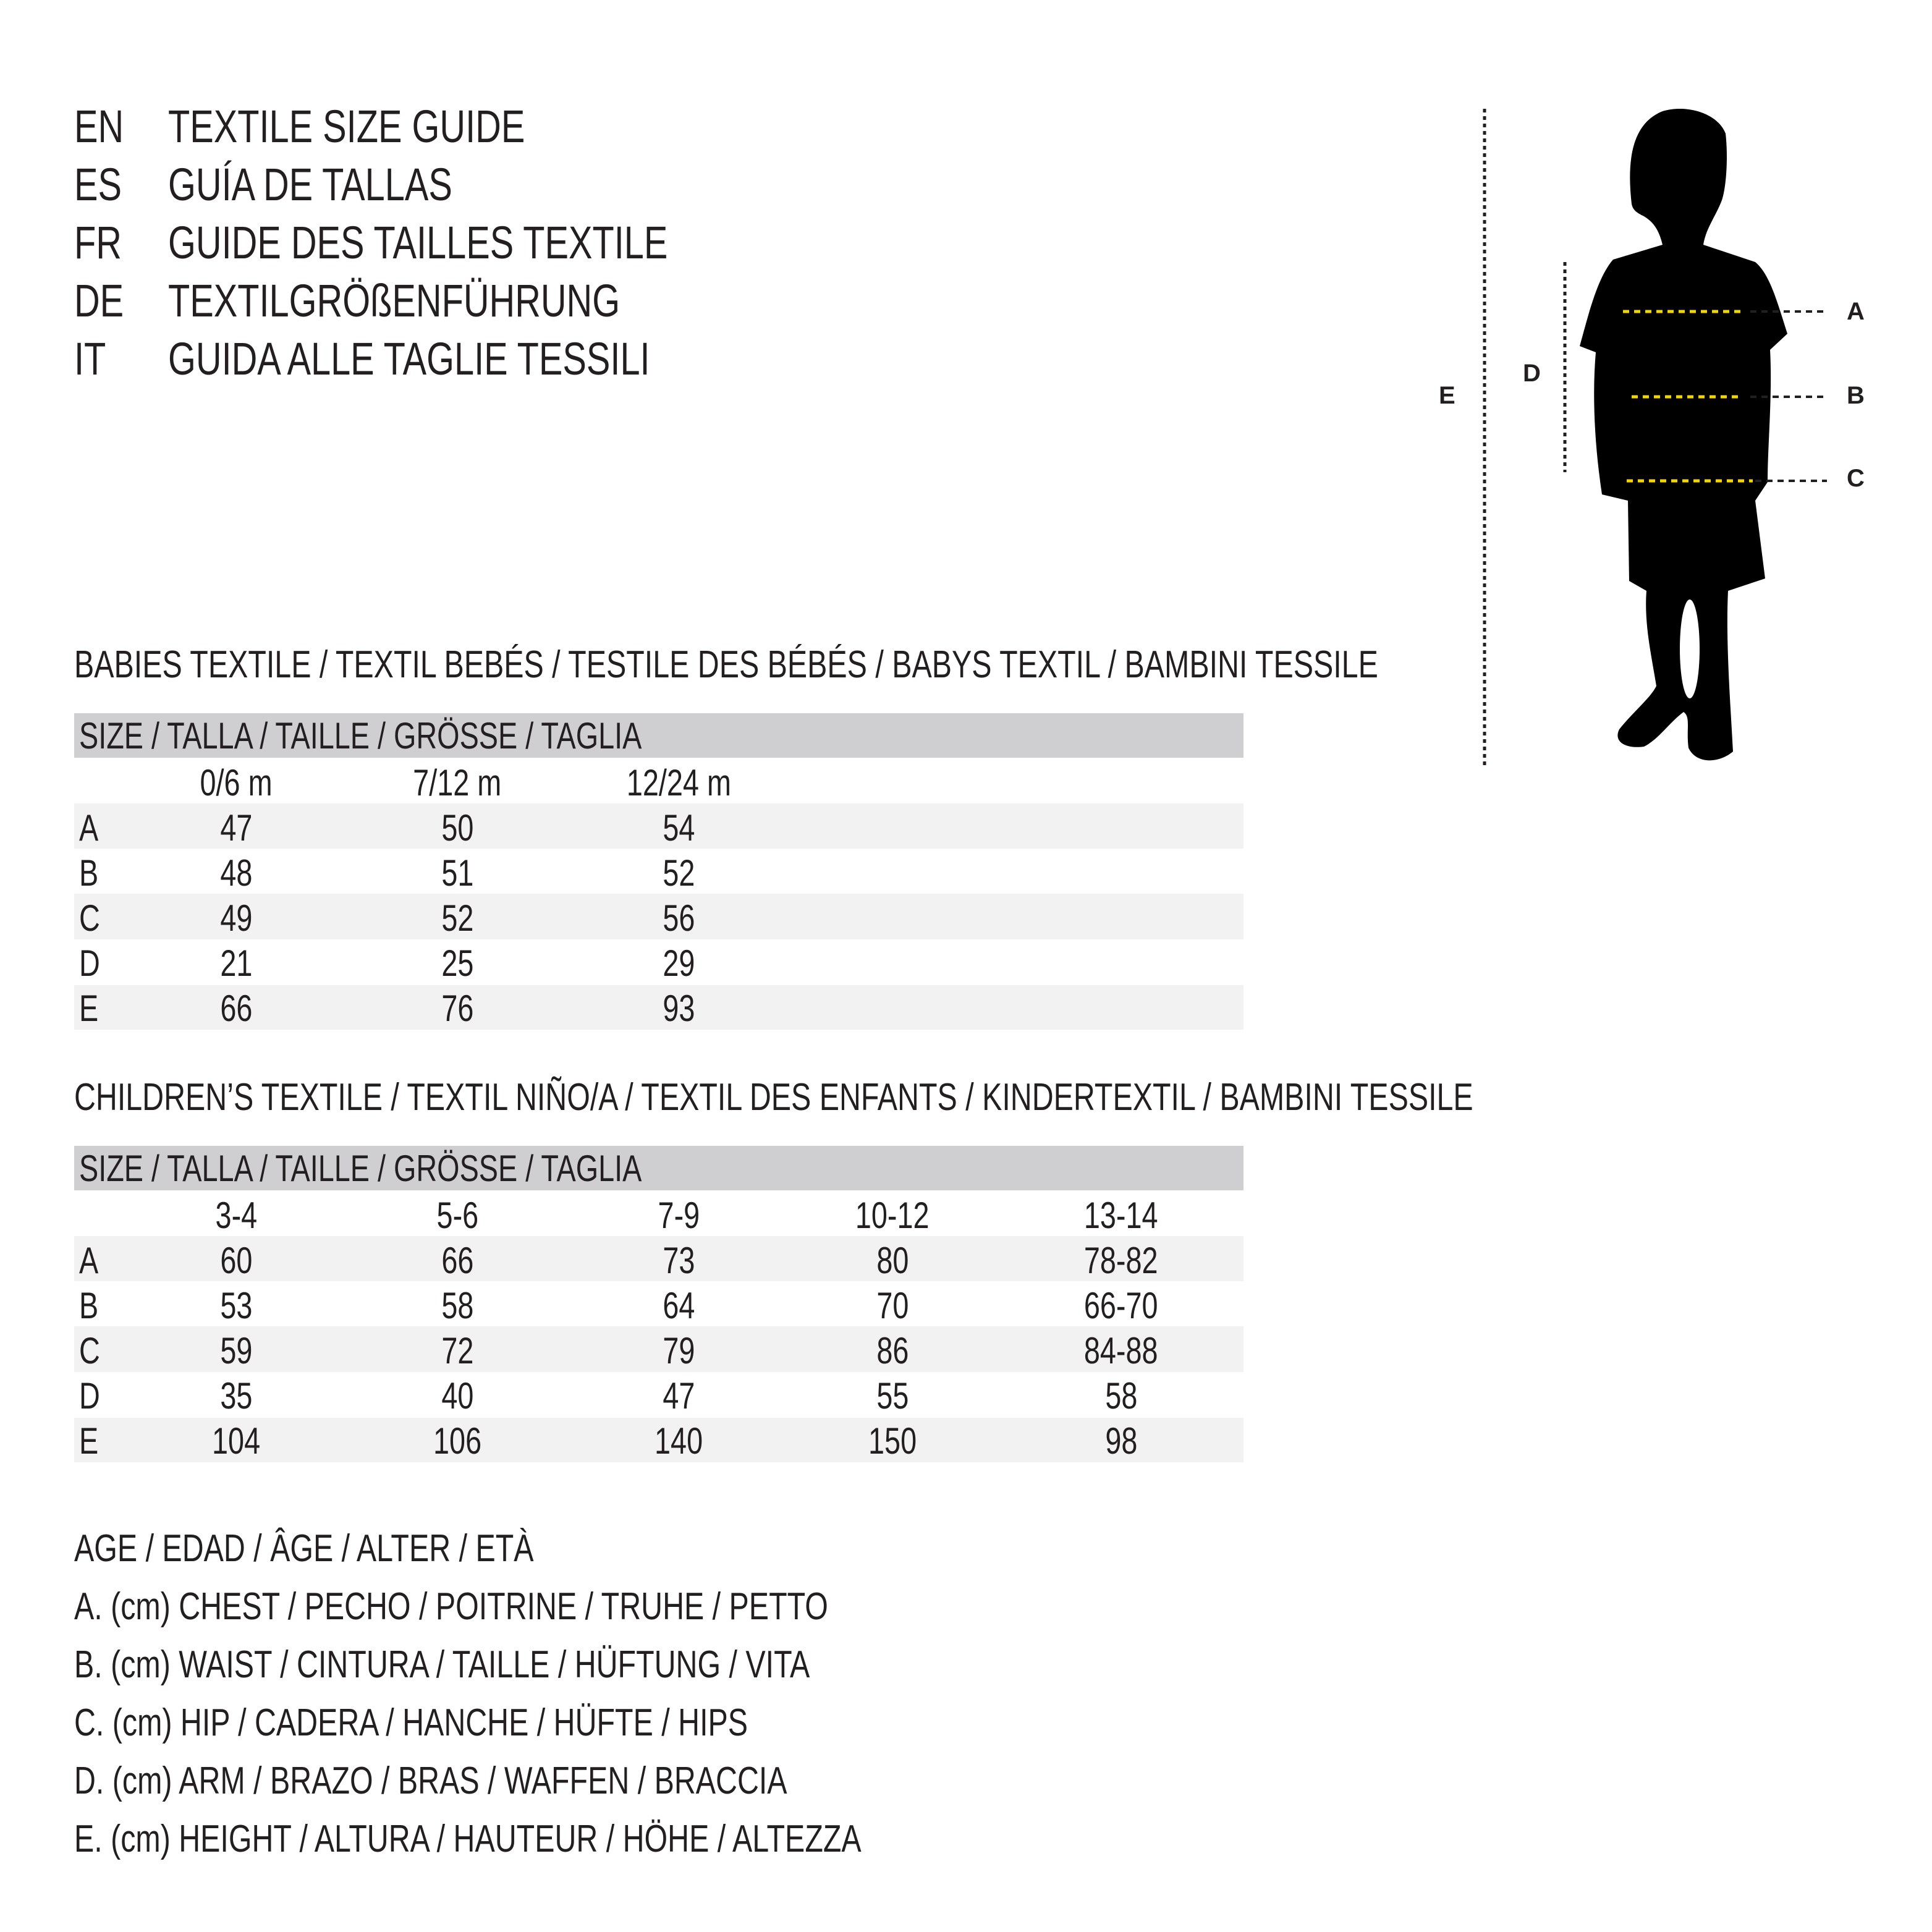 Image resolution: width=1932 pixels, height=1932 pixels. What do you see at coordinates (678, 1260) in the screenshot?
I see `table-cell: 73` at bounding box center [678, 1260].